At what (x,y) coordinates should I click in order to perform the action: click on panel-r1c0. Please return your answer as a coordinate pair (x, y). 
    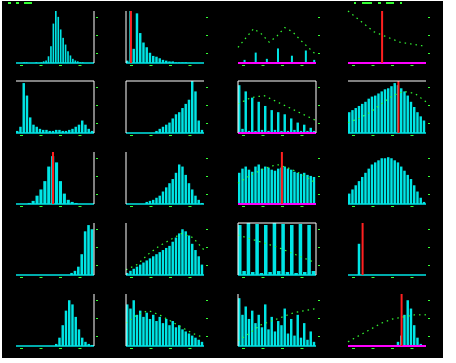
    Looking at the image, I should click on (57, 108).